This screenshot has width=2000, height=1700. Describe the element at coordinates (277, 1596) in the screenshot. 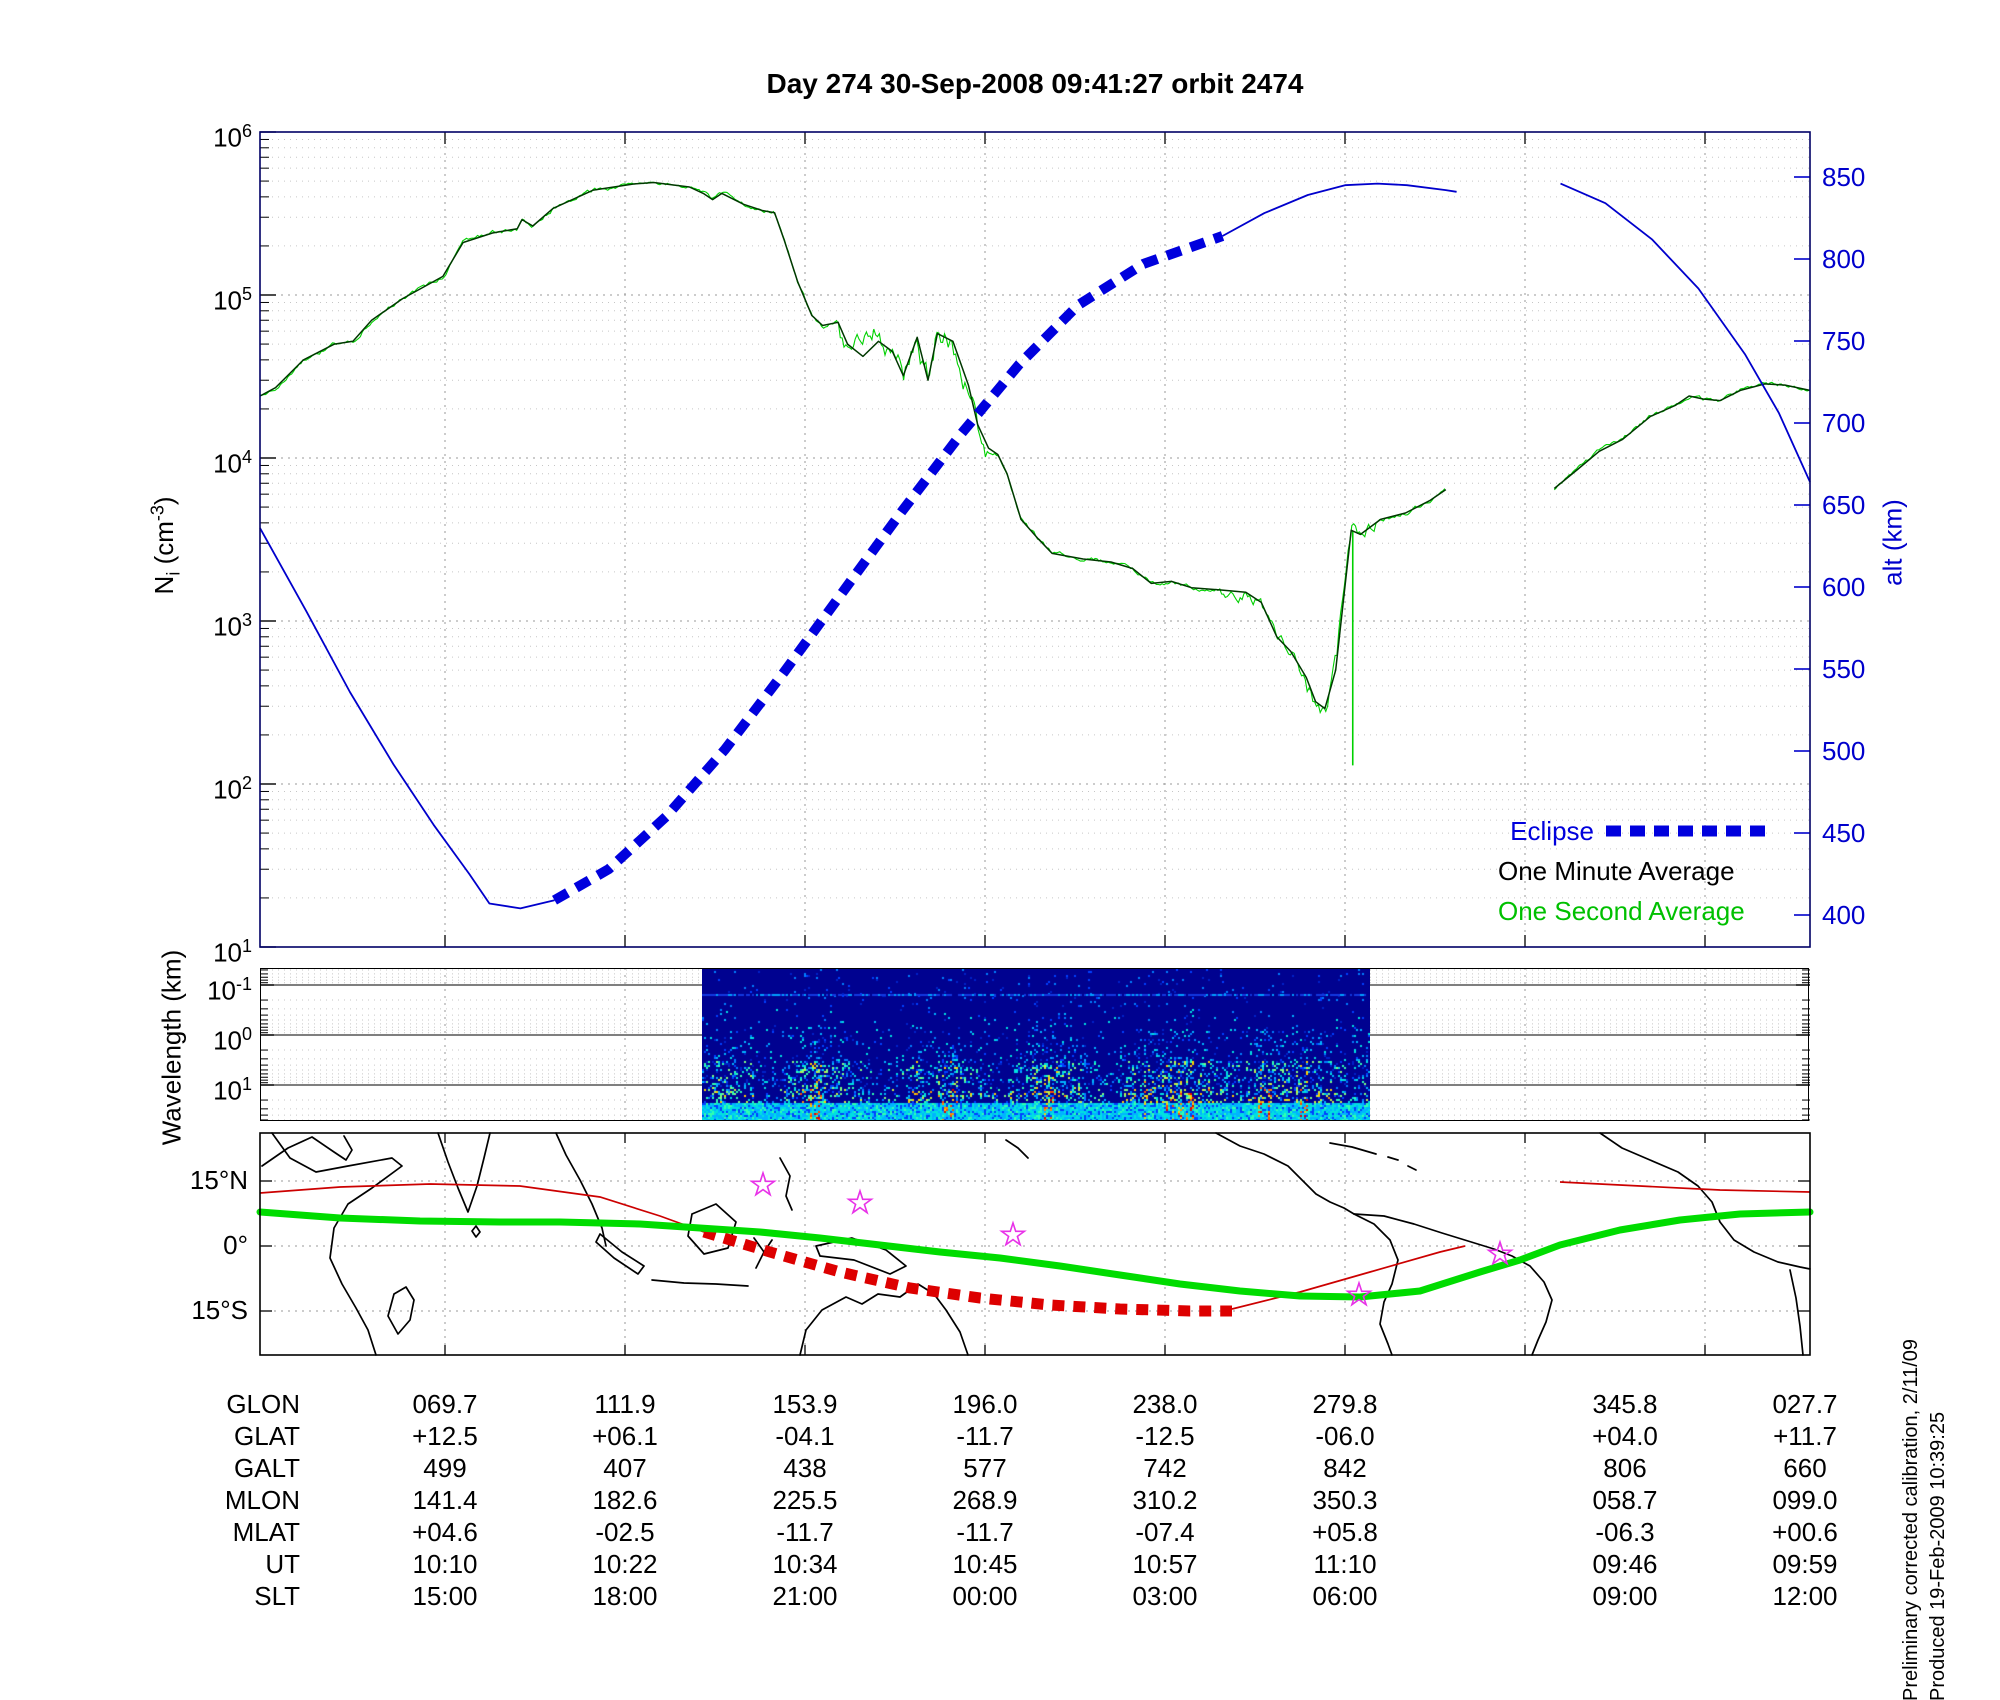

I see `table-row-label-slt: SLT` at that location.